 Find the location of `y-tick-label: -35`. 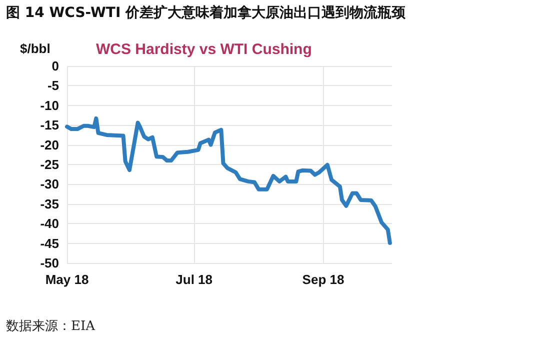

y-tick-label: -35 is located at coordinates (49, 204).